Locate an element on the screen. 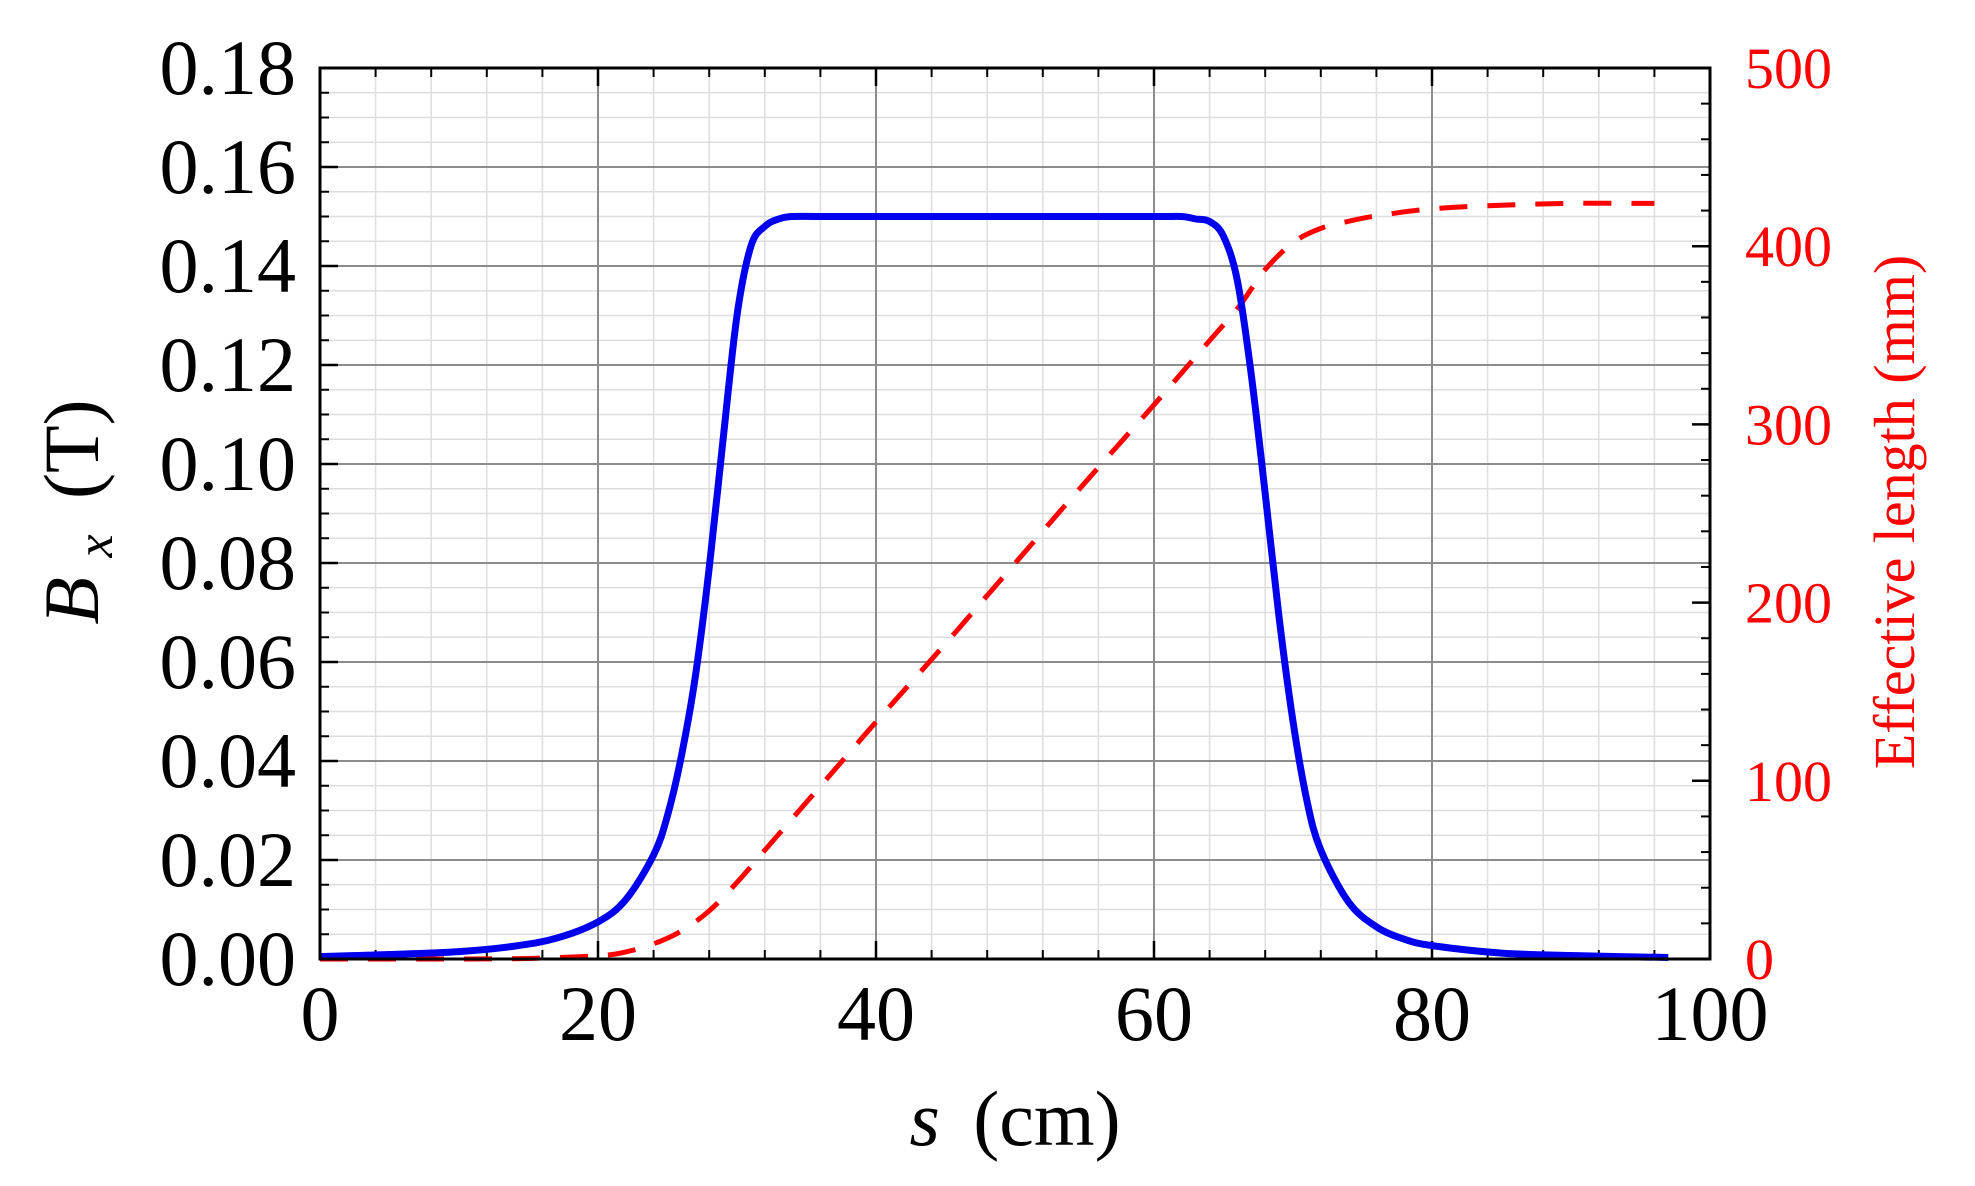 The image size is (1975, 1186). x-tick-label: 40 is located at coordinates (876, 1013).